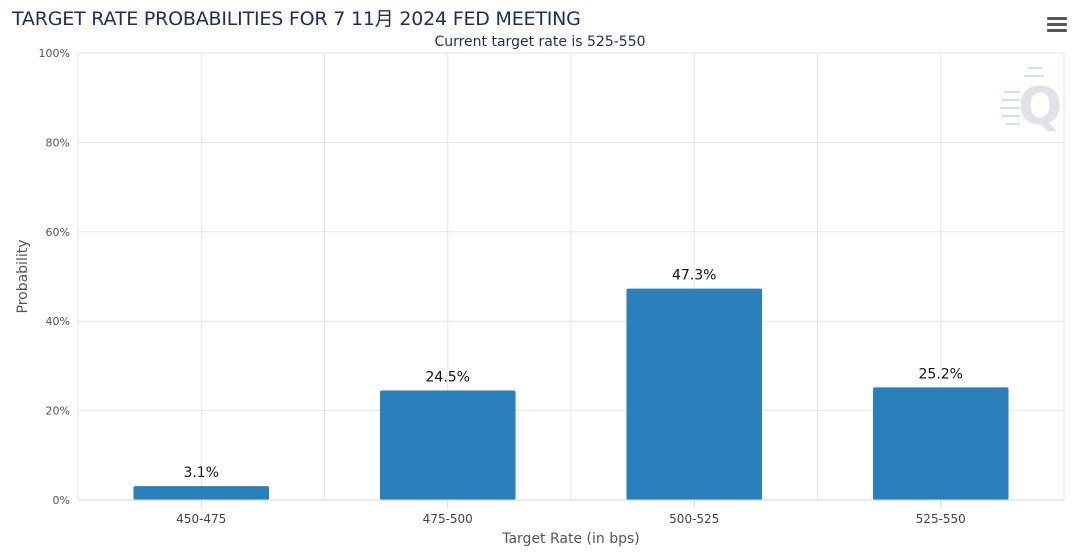 The height and width of the screenshot is (557, 1080). What do you see at coordinates (58, 232) in the screenshot?
I see `y-tick-label: 60%` at bounding box center [58, 232].